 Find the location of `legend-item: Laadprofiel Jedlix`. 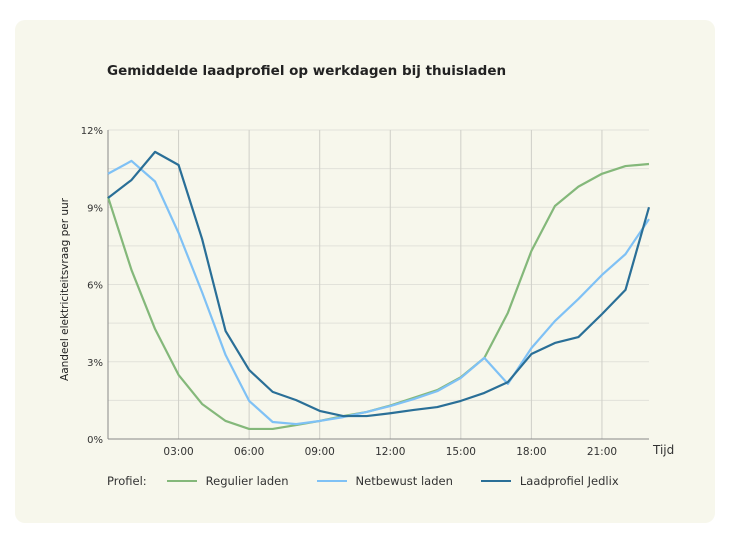

legend-item: Laadprofiel Jedlix is located at coordinates (549, 481).